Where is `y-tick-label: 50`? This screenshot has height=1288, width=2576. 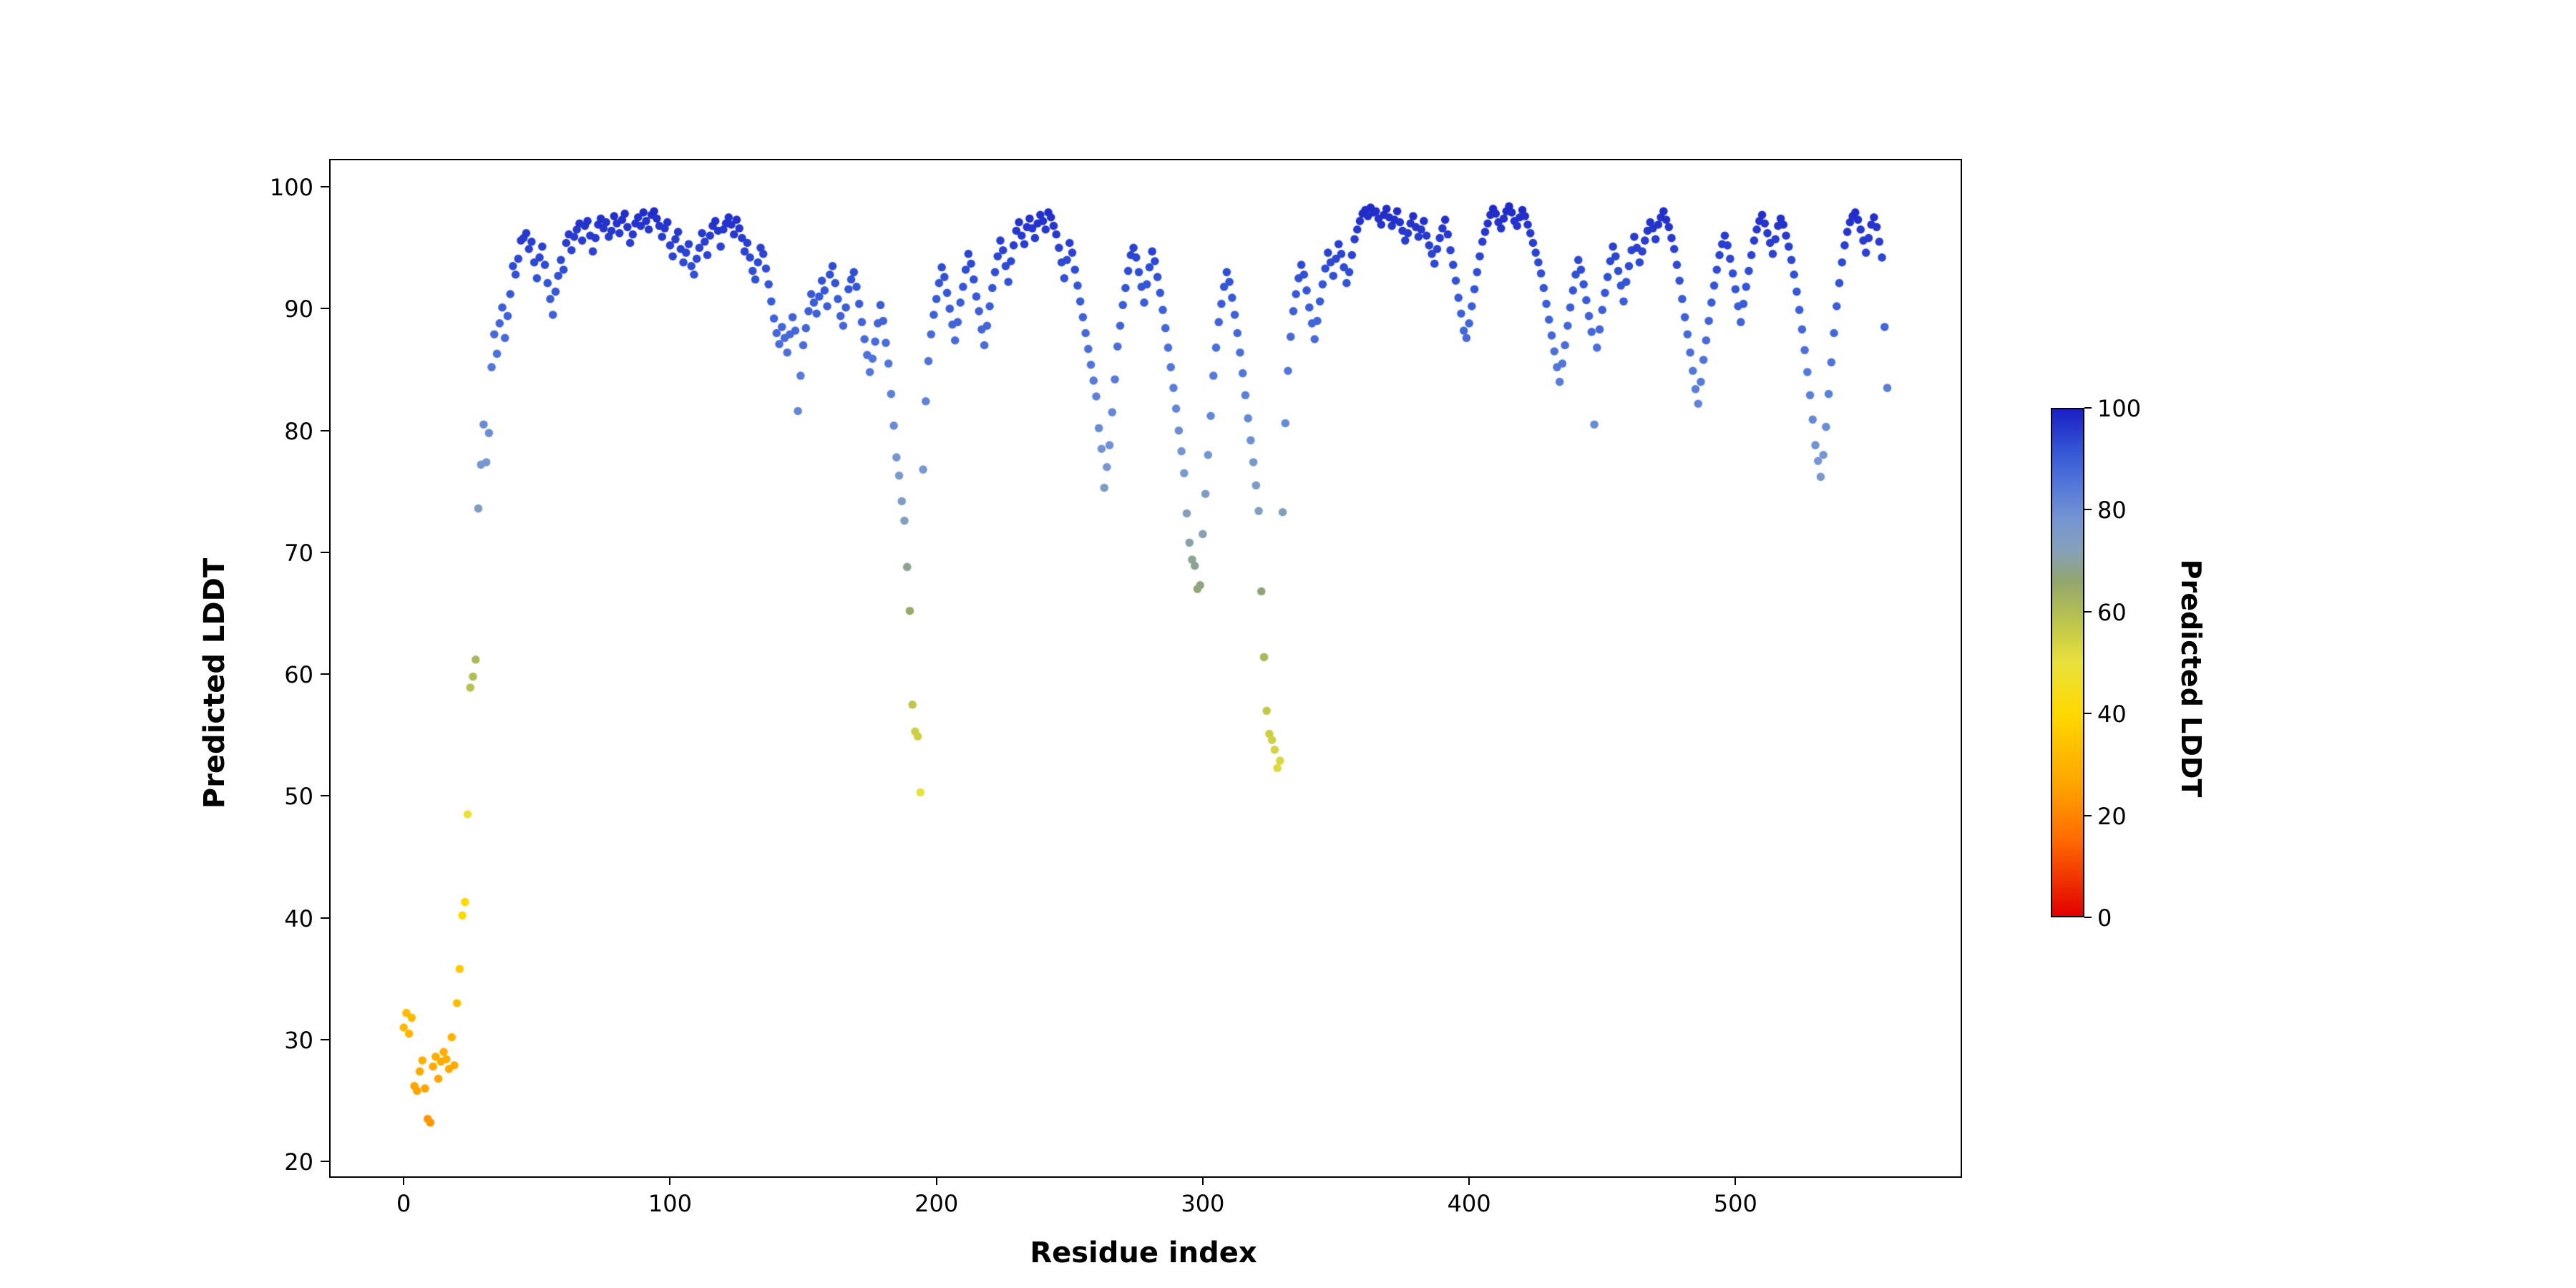 y-tick-label: 50 is located at coordinates (298, 797).